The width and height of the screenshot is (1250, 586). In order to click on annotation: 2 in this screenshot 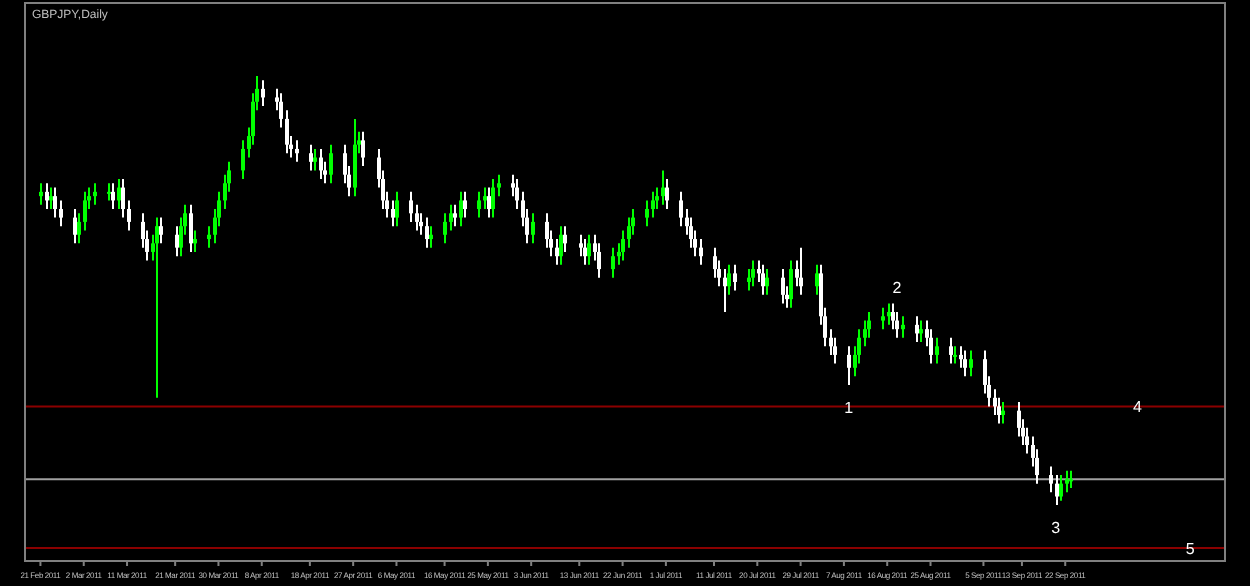, I will do `click(897, 288)`.